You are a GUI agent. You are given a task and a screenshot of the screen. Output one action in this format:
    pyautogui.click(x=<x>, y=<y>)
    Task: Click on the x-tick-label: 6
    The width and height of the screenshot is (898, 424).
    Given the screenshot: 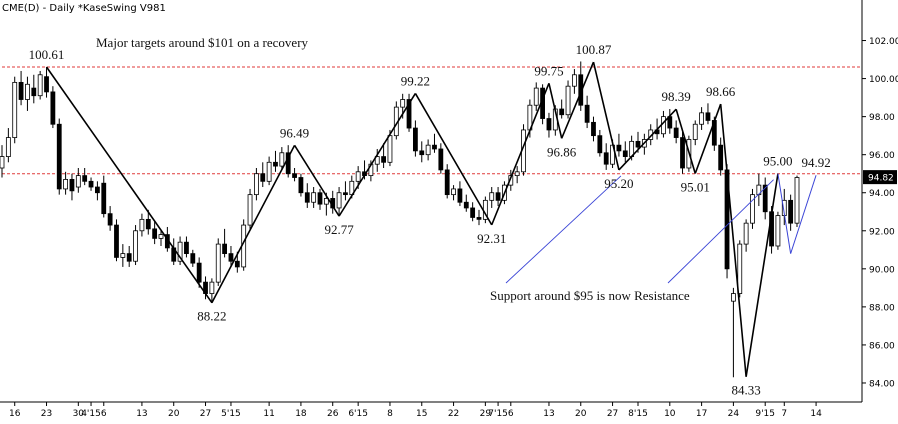 What is the action you would take?
    pyautogui.click(x=104, y=414)
    